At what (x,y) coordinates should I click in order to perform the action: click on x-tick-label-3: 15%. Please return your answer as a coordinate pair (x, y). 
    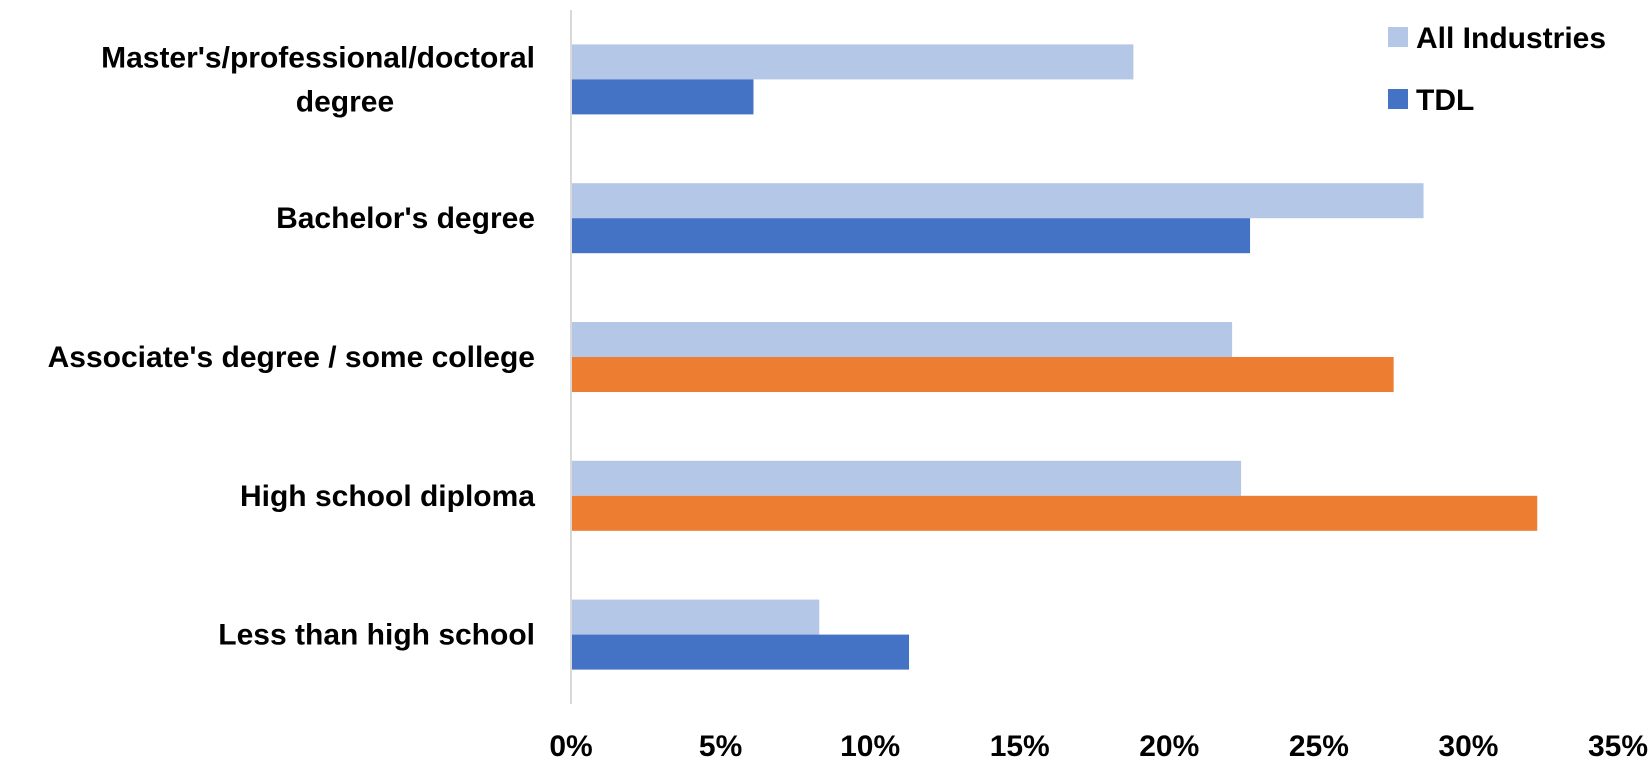
    Looking at the image, I should click on (1020, 746).